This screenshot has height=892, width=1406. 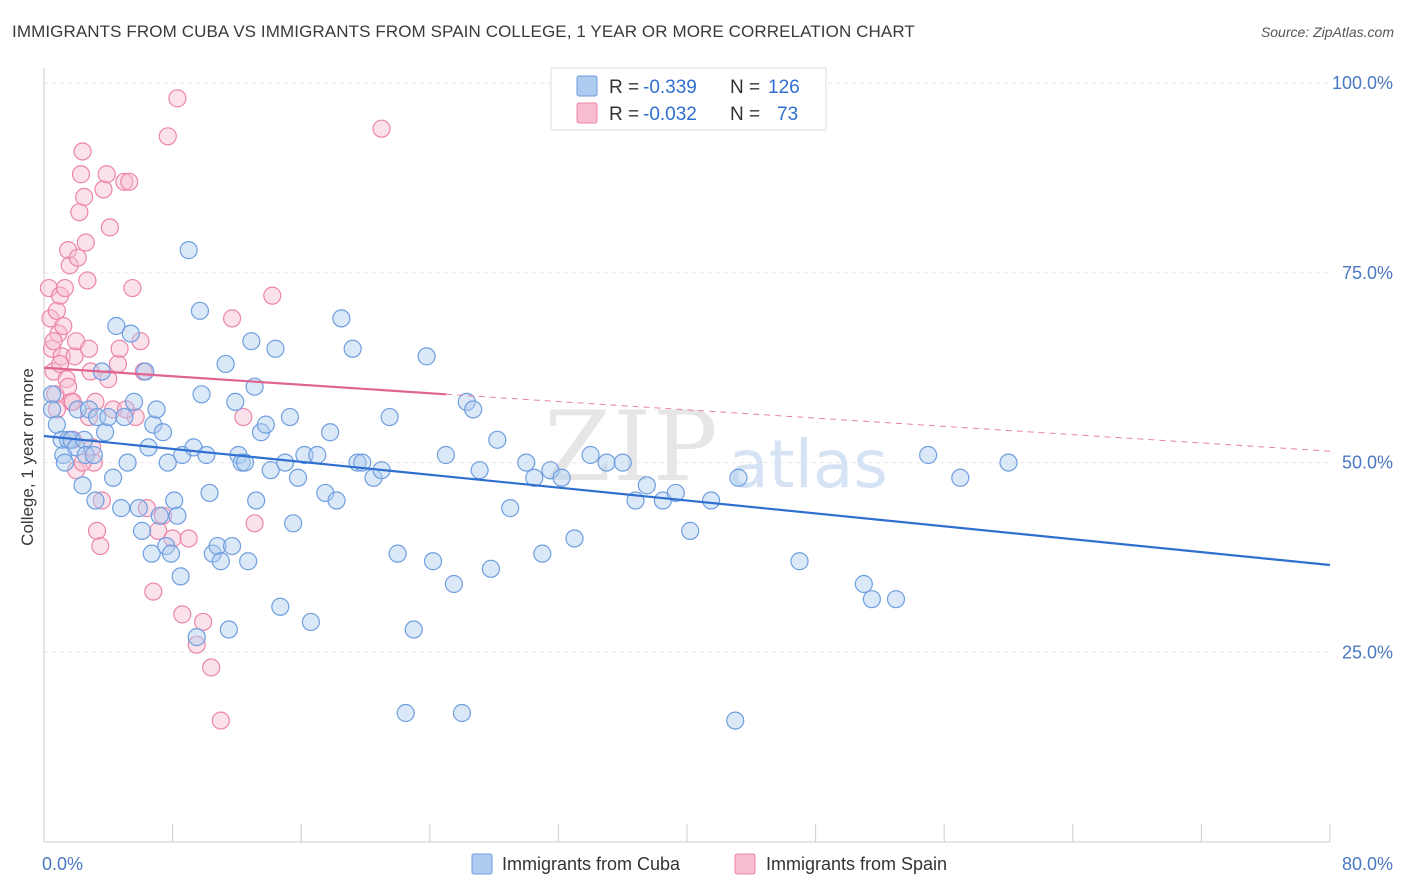 I want to click on bottom-legend-label-cuba: Immigrants from Cuba, so click(x=591, y=864).